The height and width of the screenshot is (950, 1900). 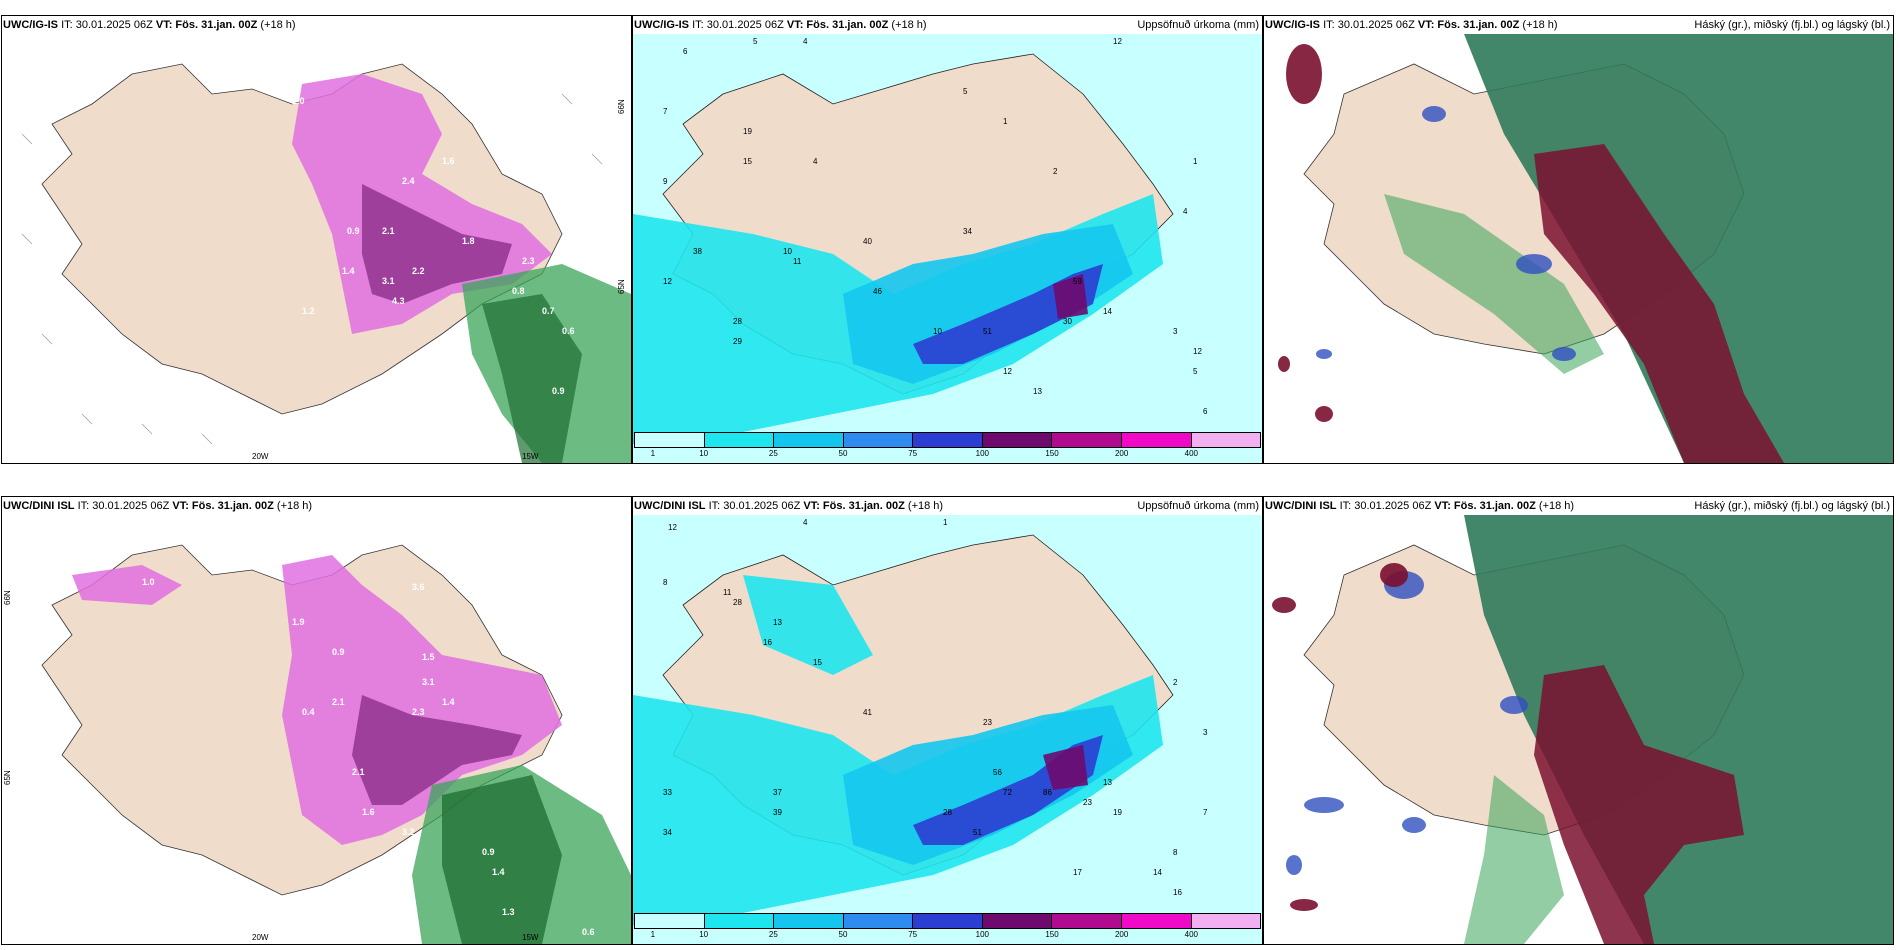 I want to click on map-value-label: 2.2, so click(x=418, y=271).